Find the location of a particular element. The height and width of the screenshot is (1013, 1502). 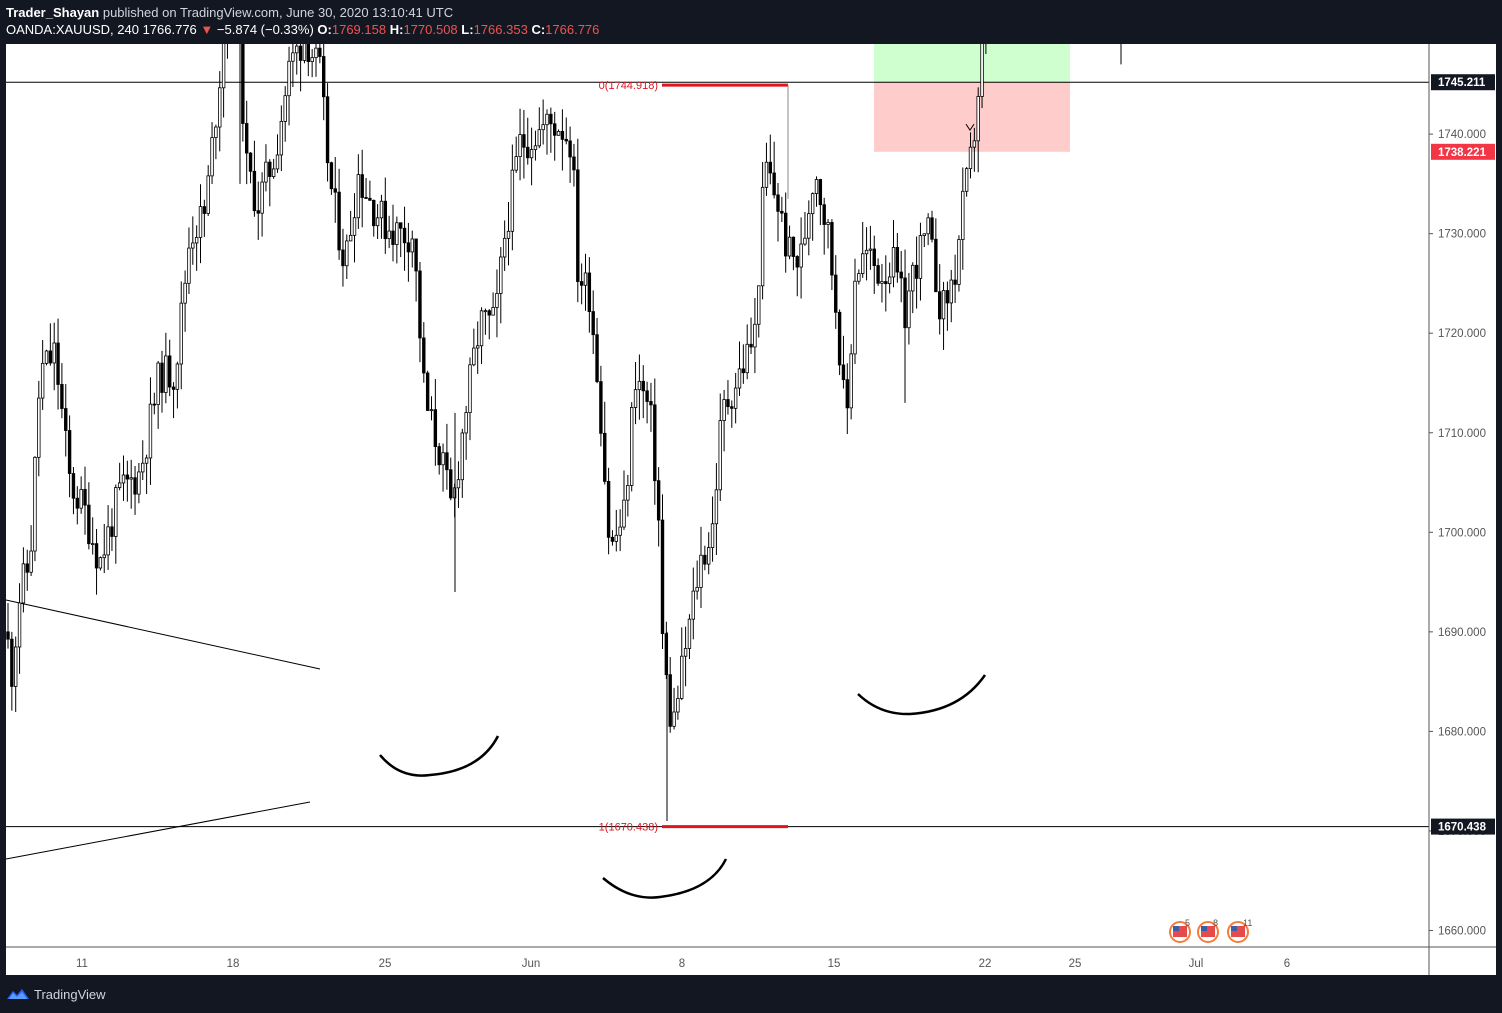

event-badge-icon: 8 is located at coordinates (1208, 930).